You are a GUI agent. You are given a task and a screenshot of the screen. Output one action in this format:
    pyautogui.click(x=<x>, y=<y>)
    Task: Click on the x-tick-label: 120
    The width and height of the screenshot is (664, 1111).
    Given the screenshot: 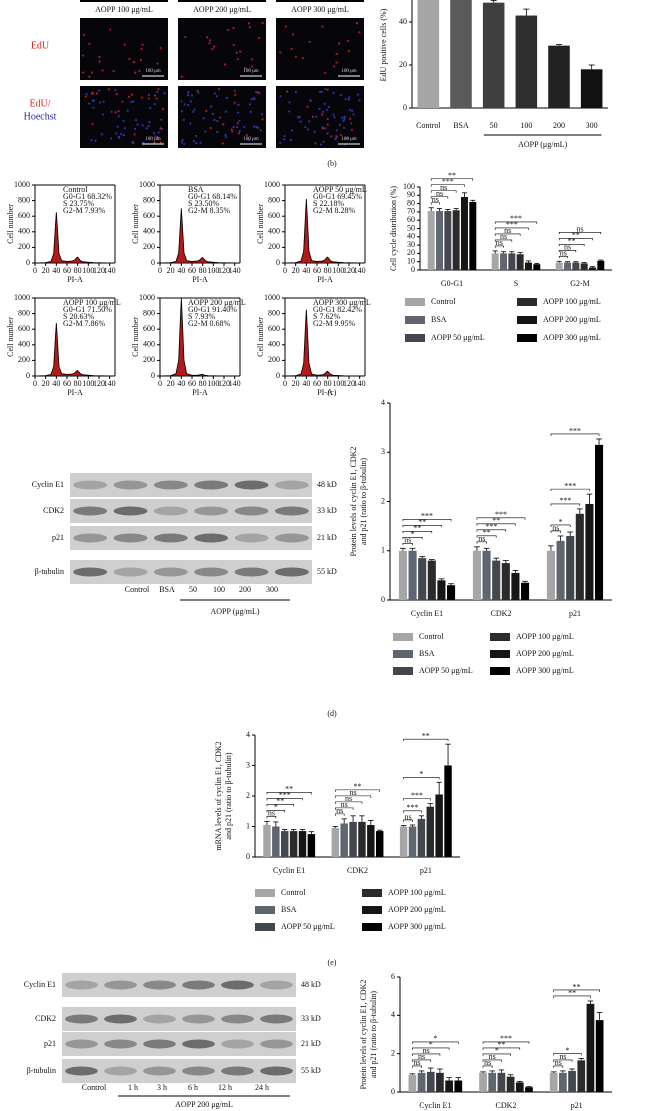 What is the action you would take?
    pyautogui.click(x=99, y=383)
    